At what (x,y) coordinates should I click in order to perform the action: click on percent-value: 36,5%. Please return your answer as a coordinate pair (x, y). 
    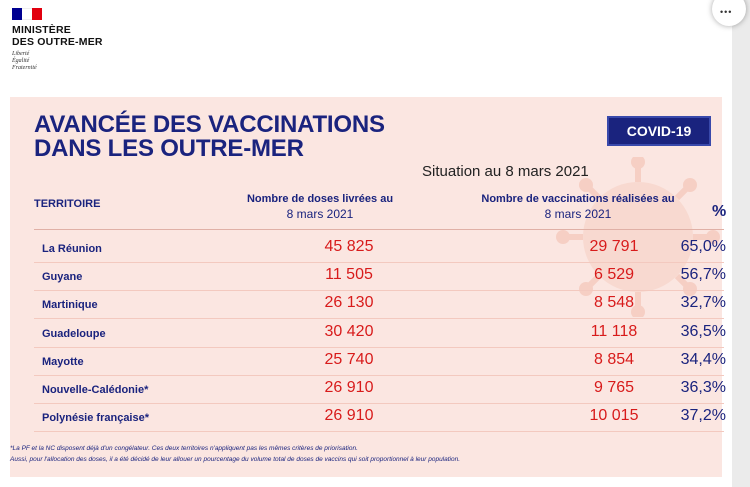
    Looking at the image, I should click on (703, 331).